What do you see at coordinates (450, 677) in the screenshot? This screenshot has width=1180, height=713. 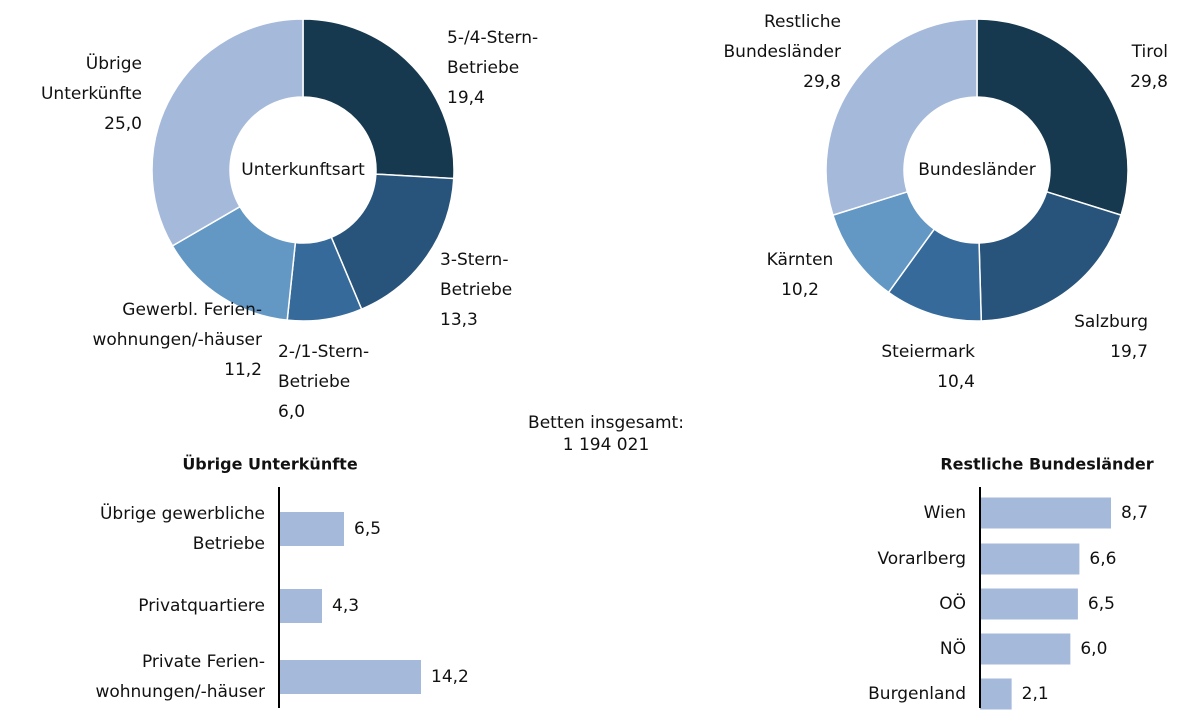 I see `value-label: 14,2` at bounding box center [450, 677].